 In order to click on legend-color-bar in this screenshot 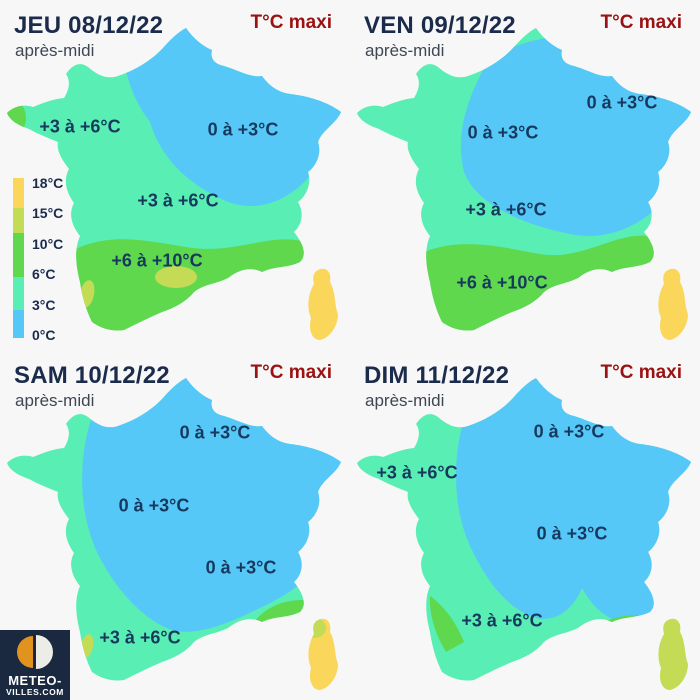, I will do `click(18, 258)`.